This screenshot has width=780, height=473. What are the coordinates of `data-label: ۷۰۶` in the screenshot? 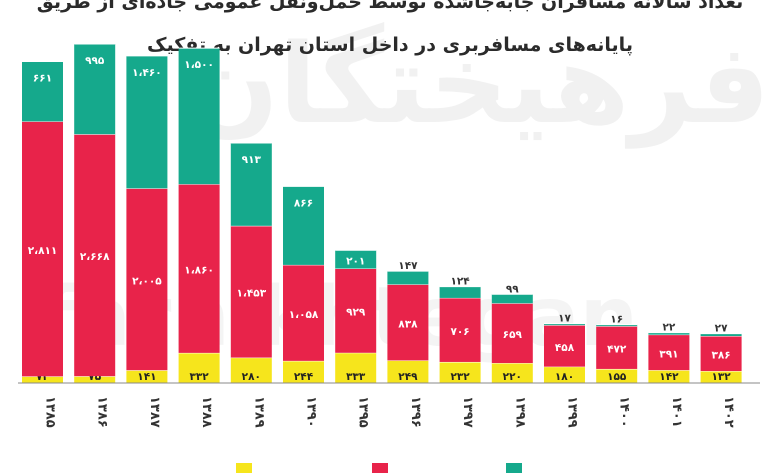 It's located at (459, 332).